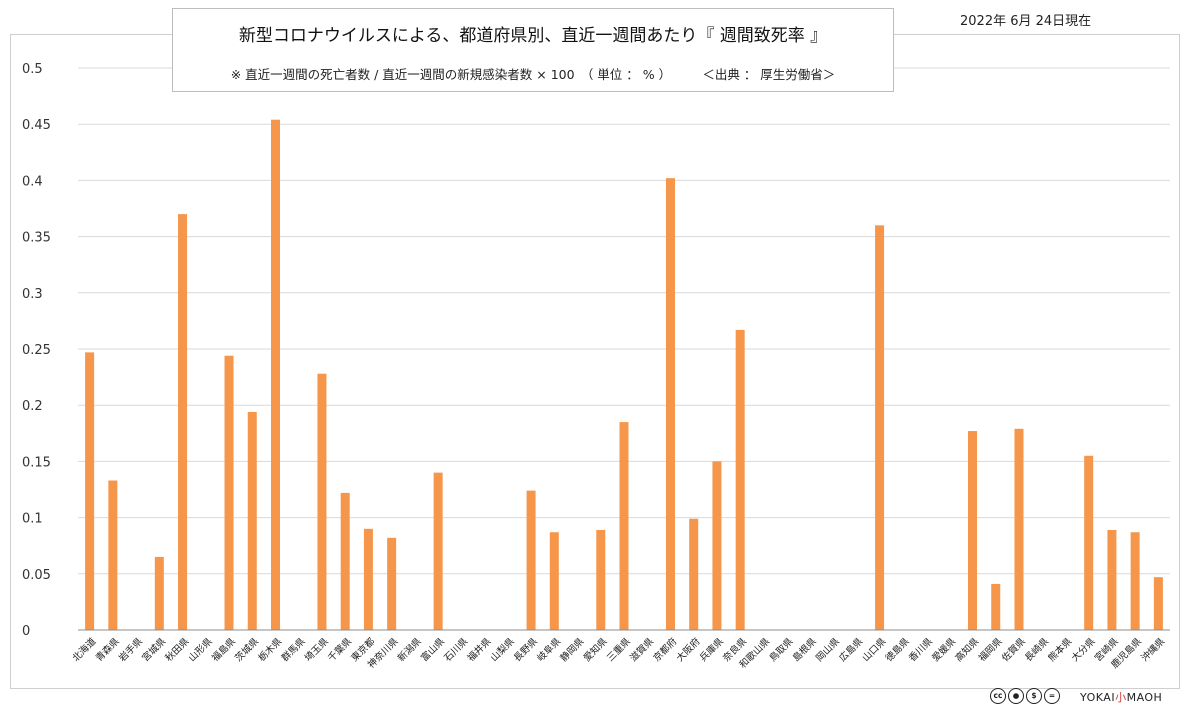  I want to click on brand-mid: 小, so click(1121, 697).